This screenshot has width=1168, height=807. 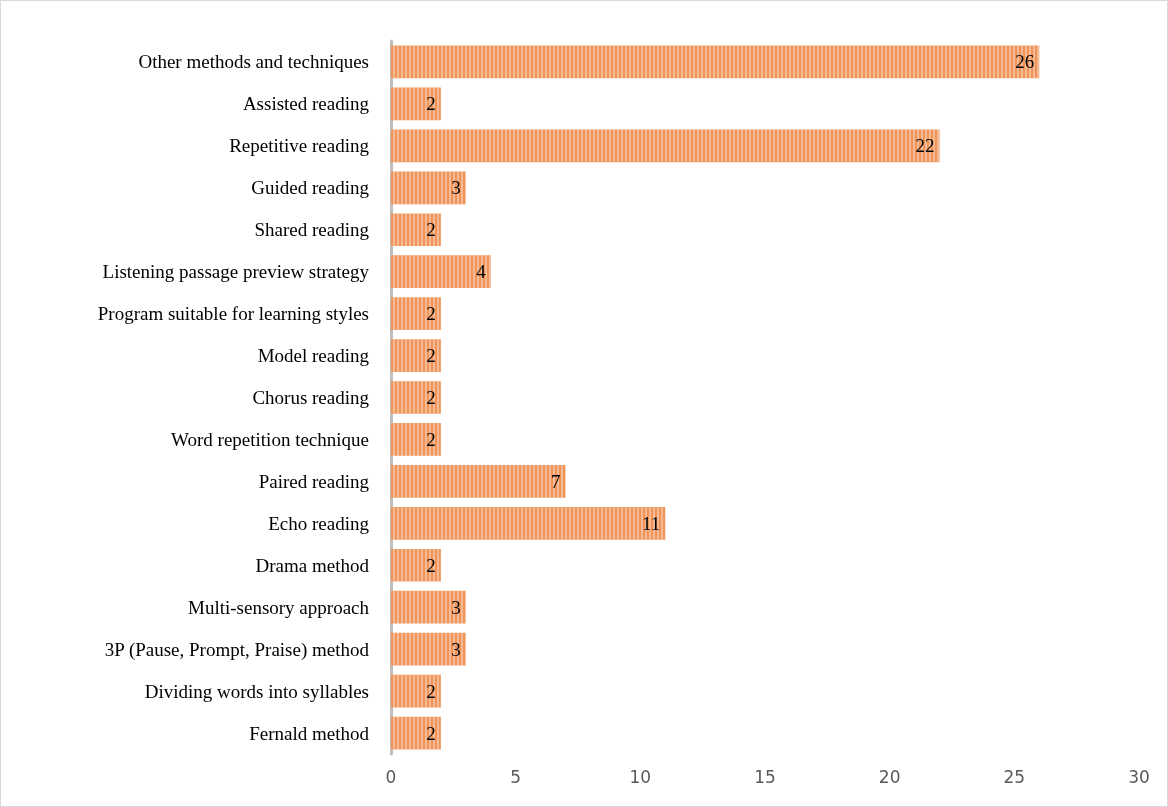 I want to click on y-tick-label: Multi-sensory approach, so click(x=279, y=607).